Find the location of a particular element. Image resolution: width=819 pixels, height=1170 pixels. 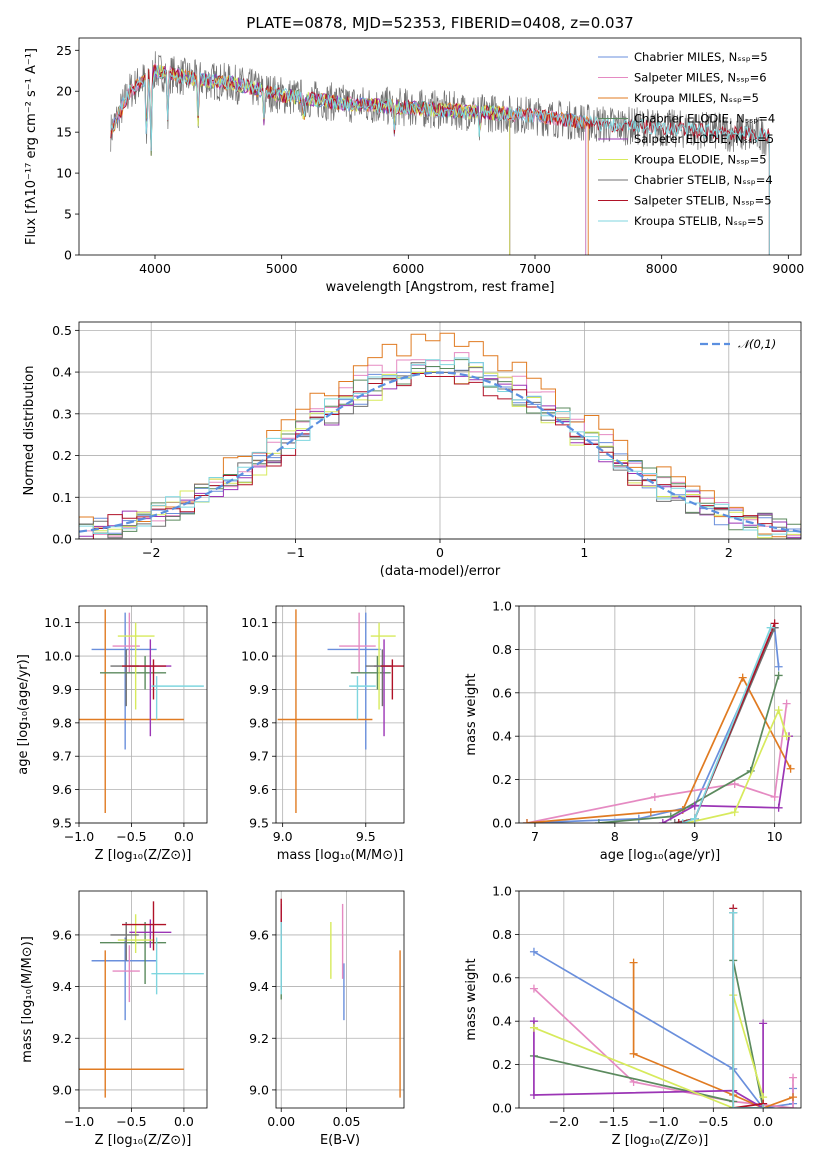

weight_vs_Z-x-tick-label: −1.0 is located at coordinates (663, 1121).